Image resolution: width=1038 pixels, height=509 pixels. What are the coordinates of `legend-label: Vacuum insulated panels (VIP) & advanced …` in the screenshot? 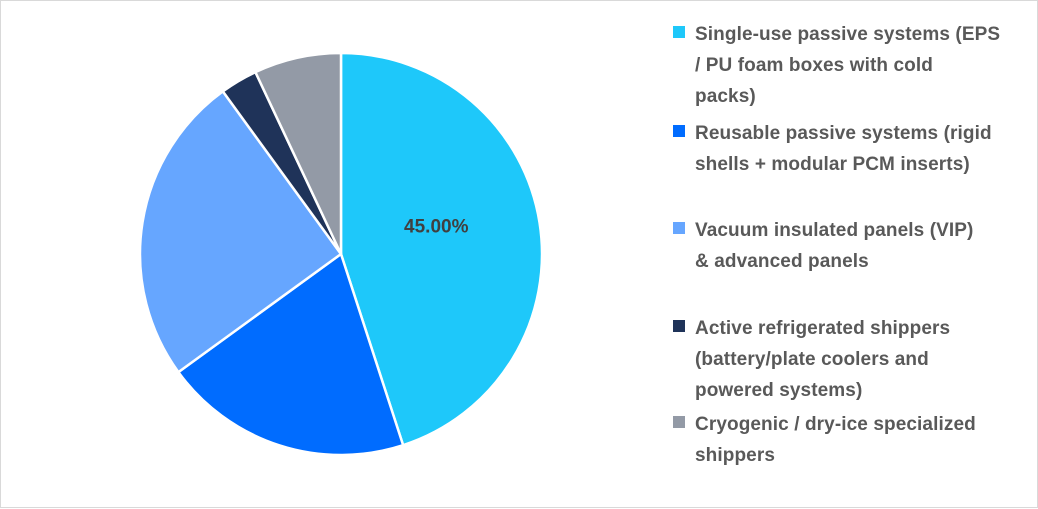 It's located at (834, 246).